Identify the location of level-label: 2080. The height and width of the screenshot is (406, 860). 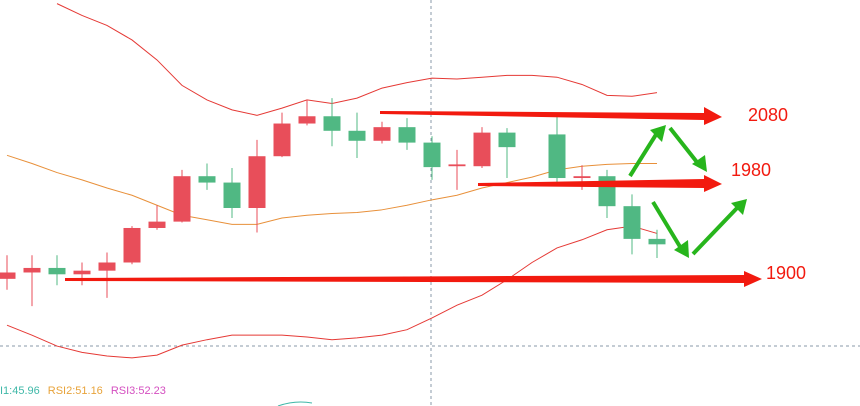
(768, 115).